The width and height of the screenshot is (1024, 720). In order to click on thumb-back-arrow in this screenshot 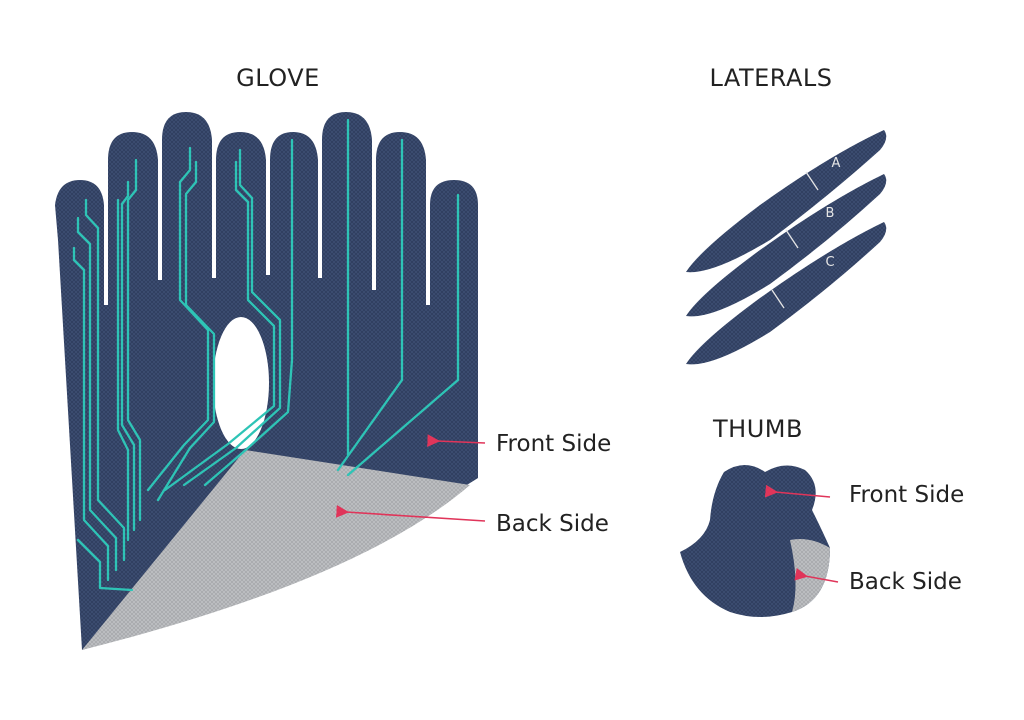, I will do `click(816, 575)`.